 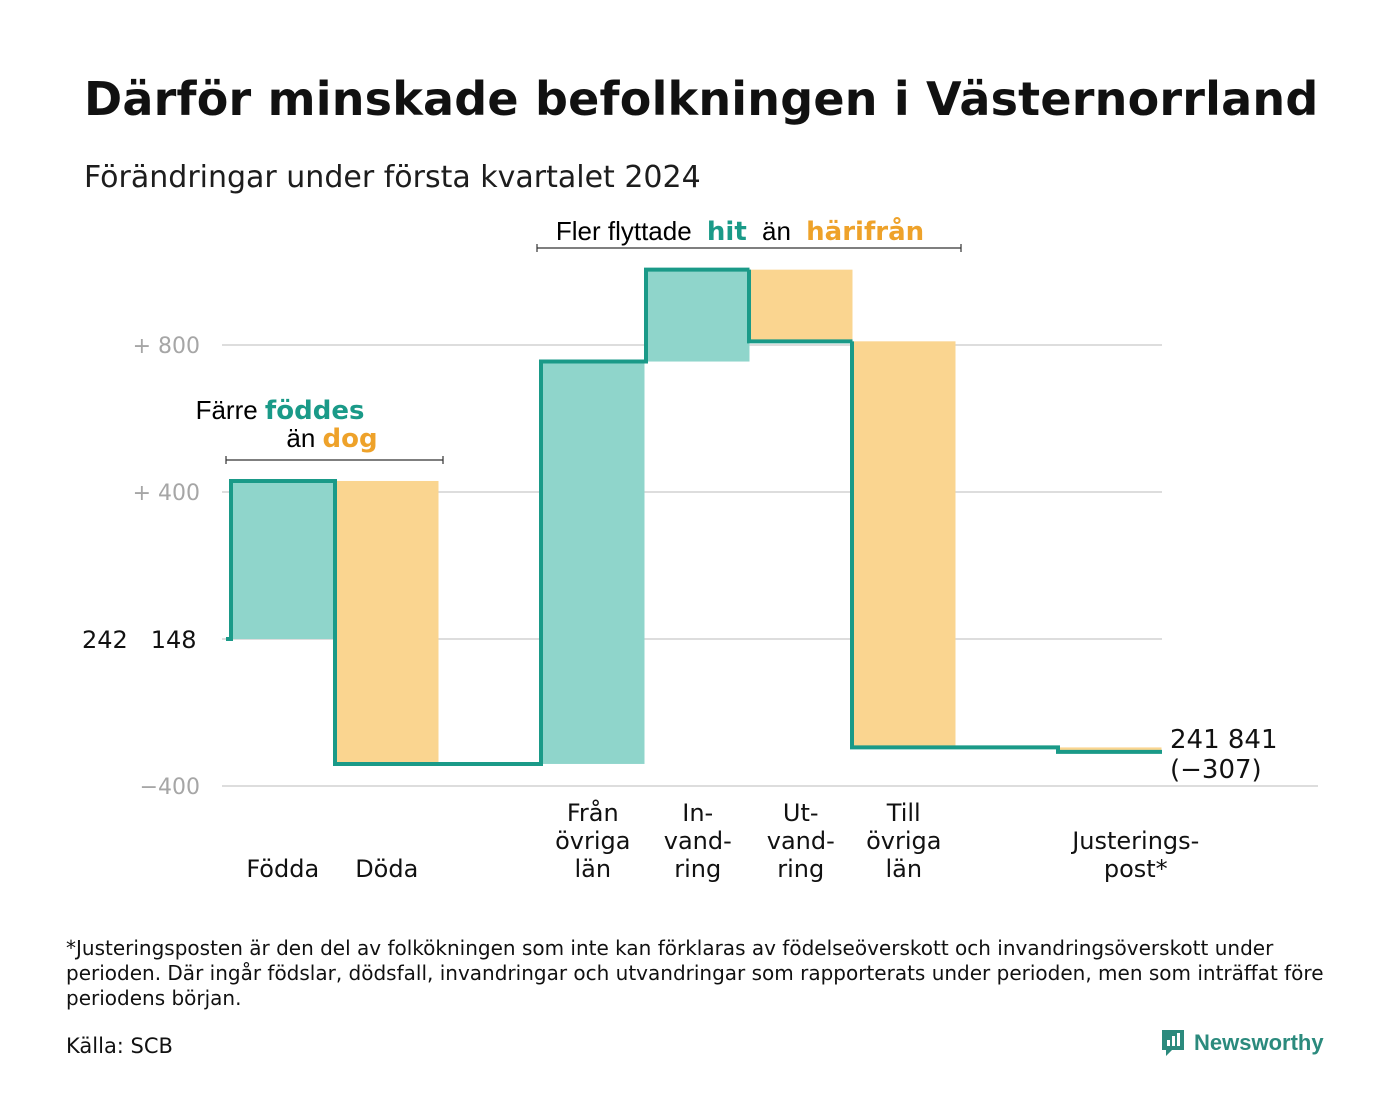 I want to click on start-value-label: 242 148, so click(x=139, y=640).